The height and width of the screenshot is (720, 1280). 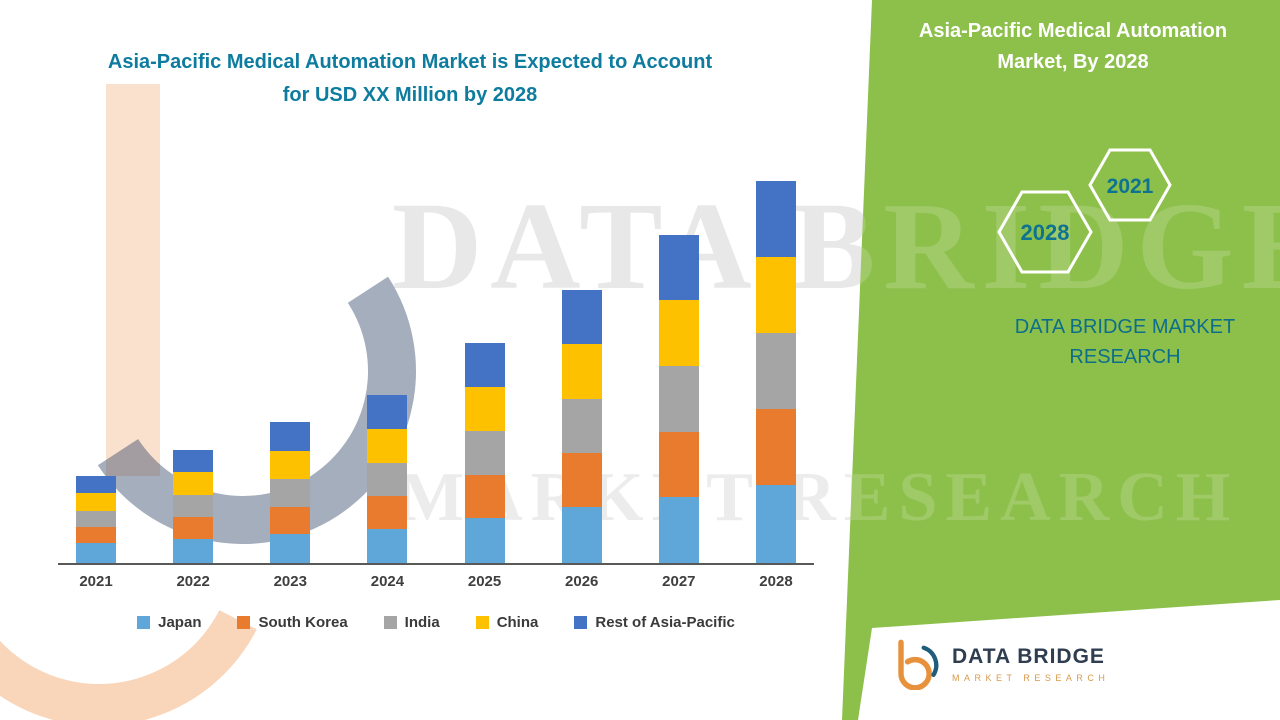 I want to click on bar-segment-china-2021, so click(x=96, y=502).